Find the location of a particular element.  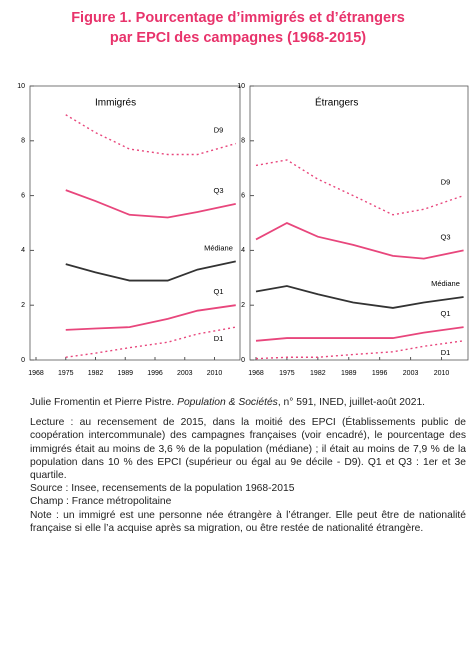

panel-title: Étrangers is located at coordinates (336, 102).